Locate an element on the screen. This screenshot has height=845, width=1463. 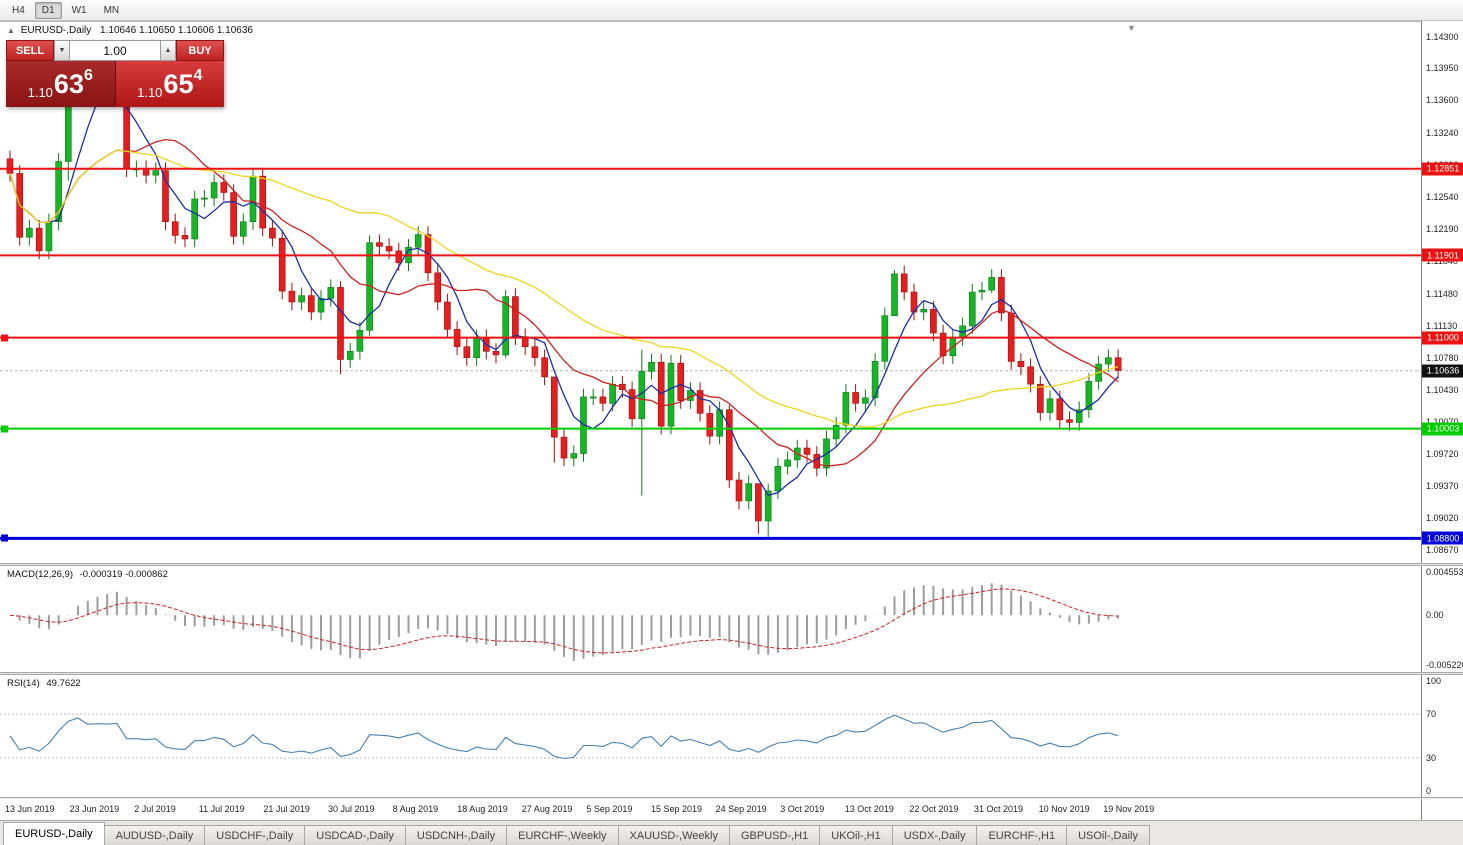
chart-tab: GBPUSD-,H1 is located at coordinates (774, 835).